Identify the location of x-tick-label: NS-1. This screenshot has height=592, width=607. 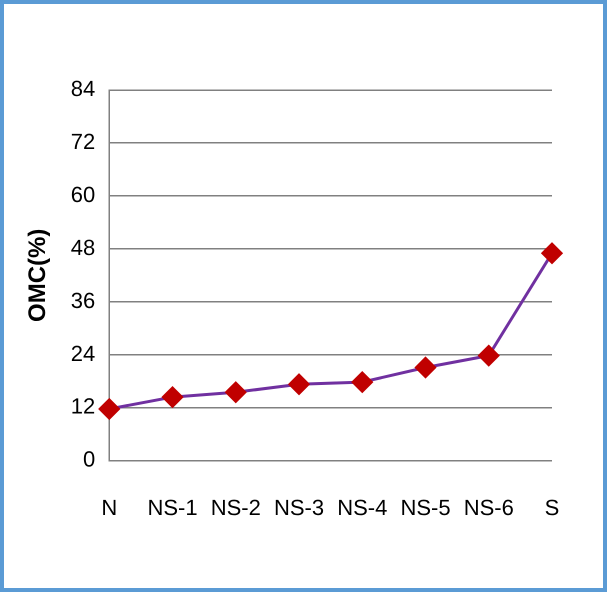
(172, 507).